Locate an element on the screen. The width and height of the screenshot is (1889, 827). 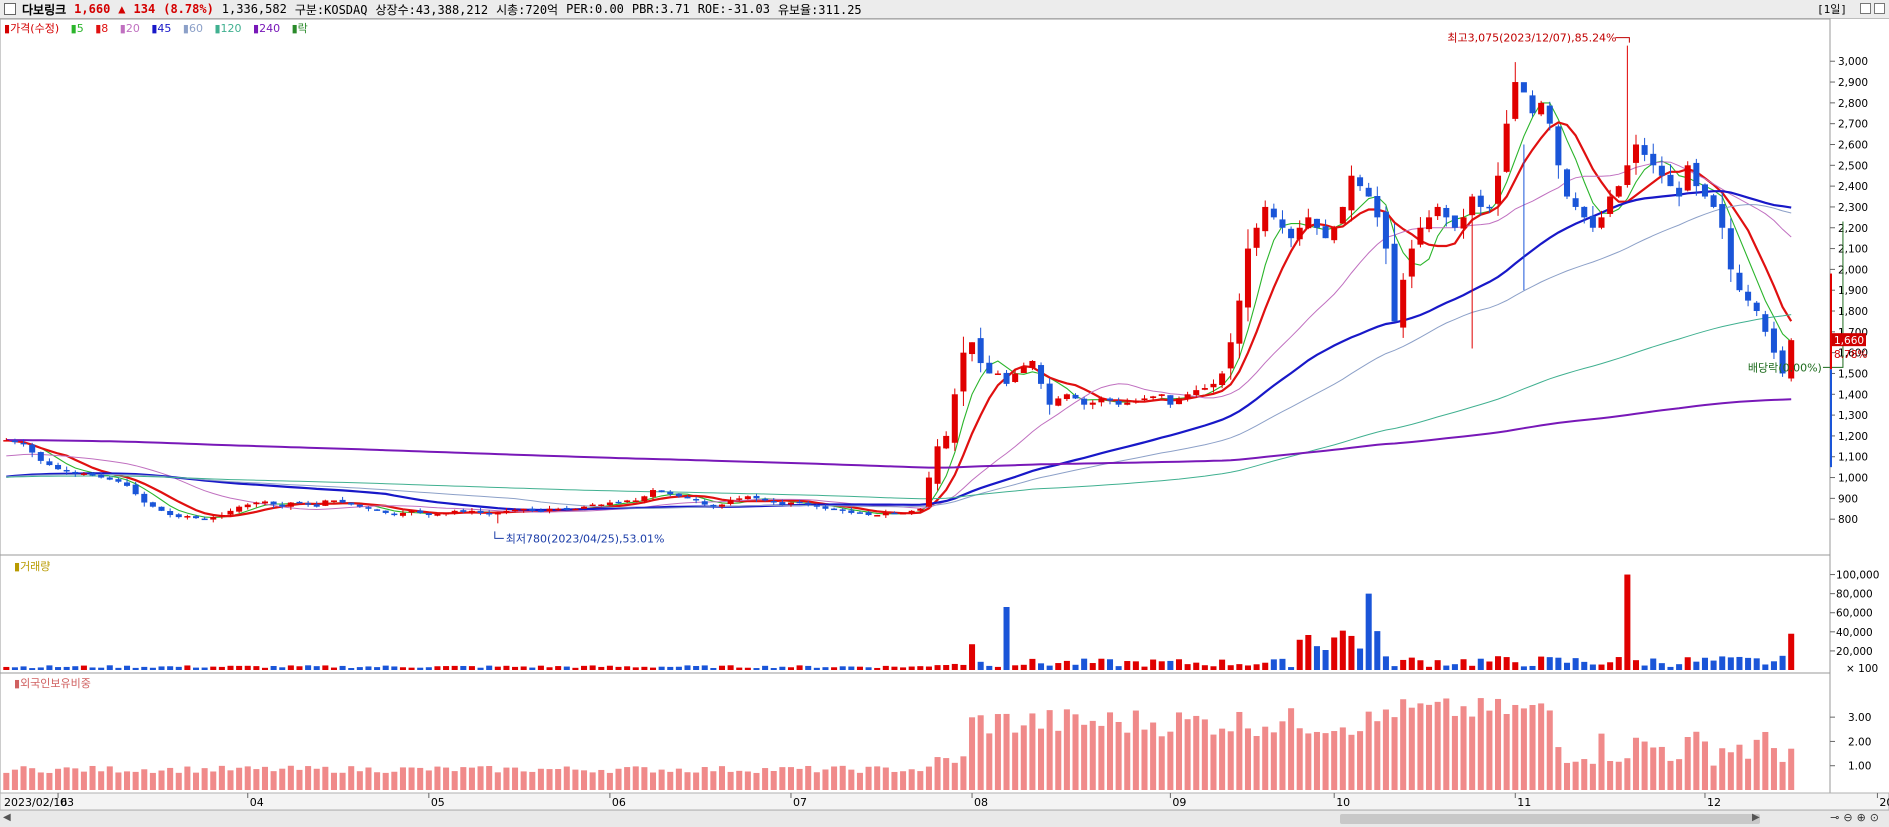
zoom-slider-icon: ⊸ is located at coordinates (1835, 817).